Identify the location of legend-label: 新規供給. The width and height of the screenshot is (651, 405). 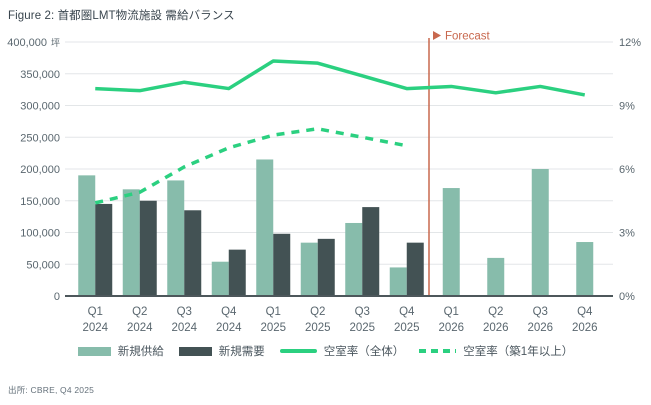
(140, 352).